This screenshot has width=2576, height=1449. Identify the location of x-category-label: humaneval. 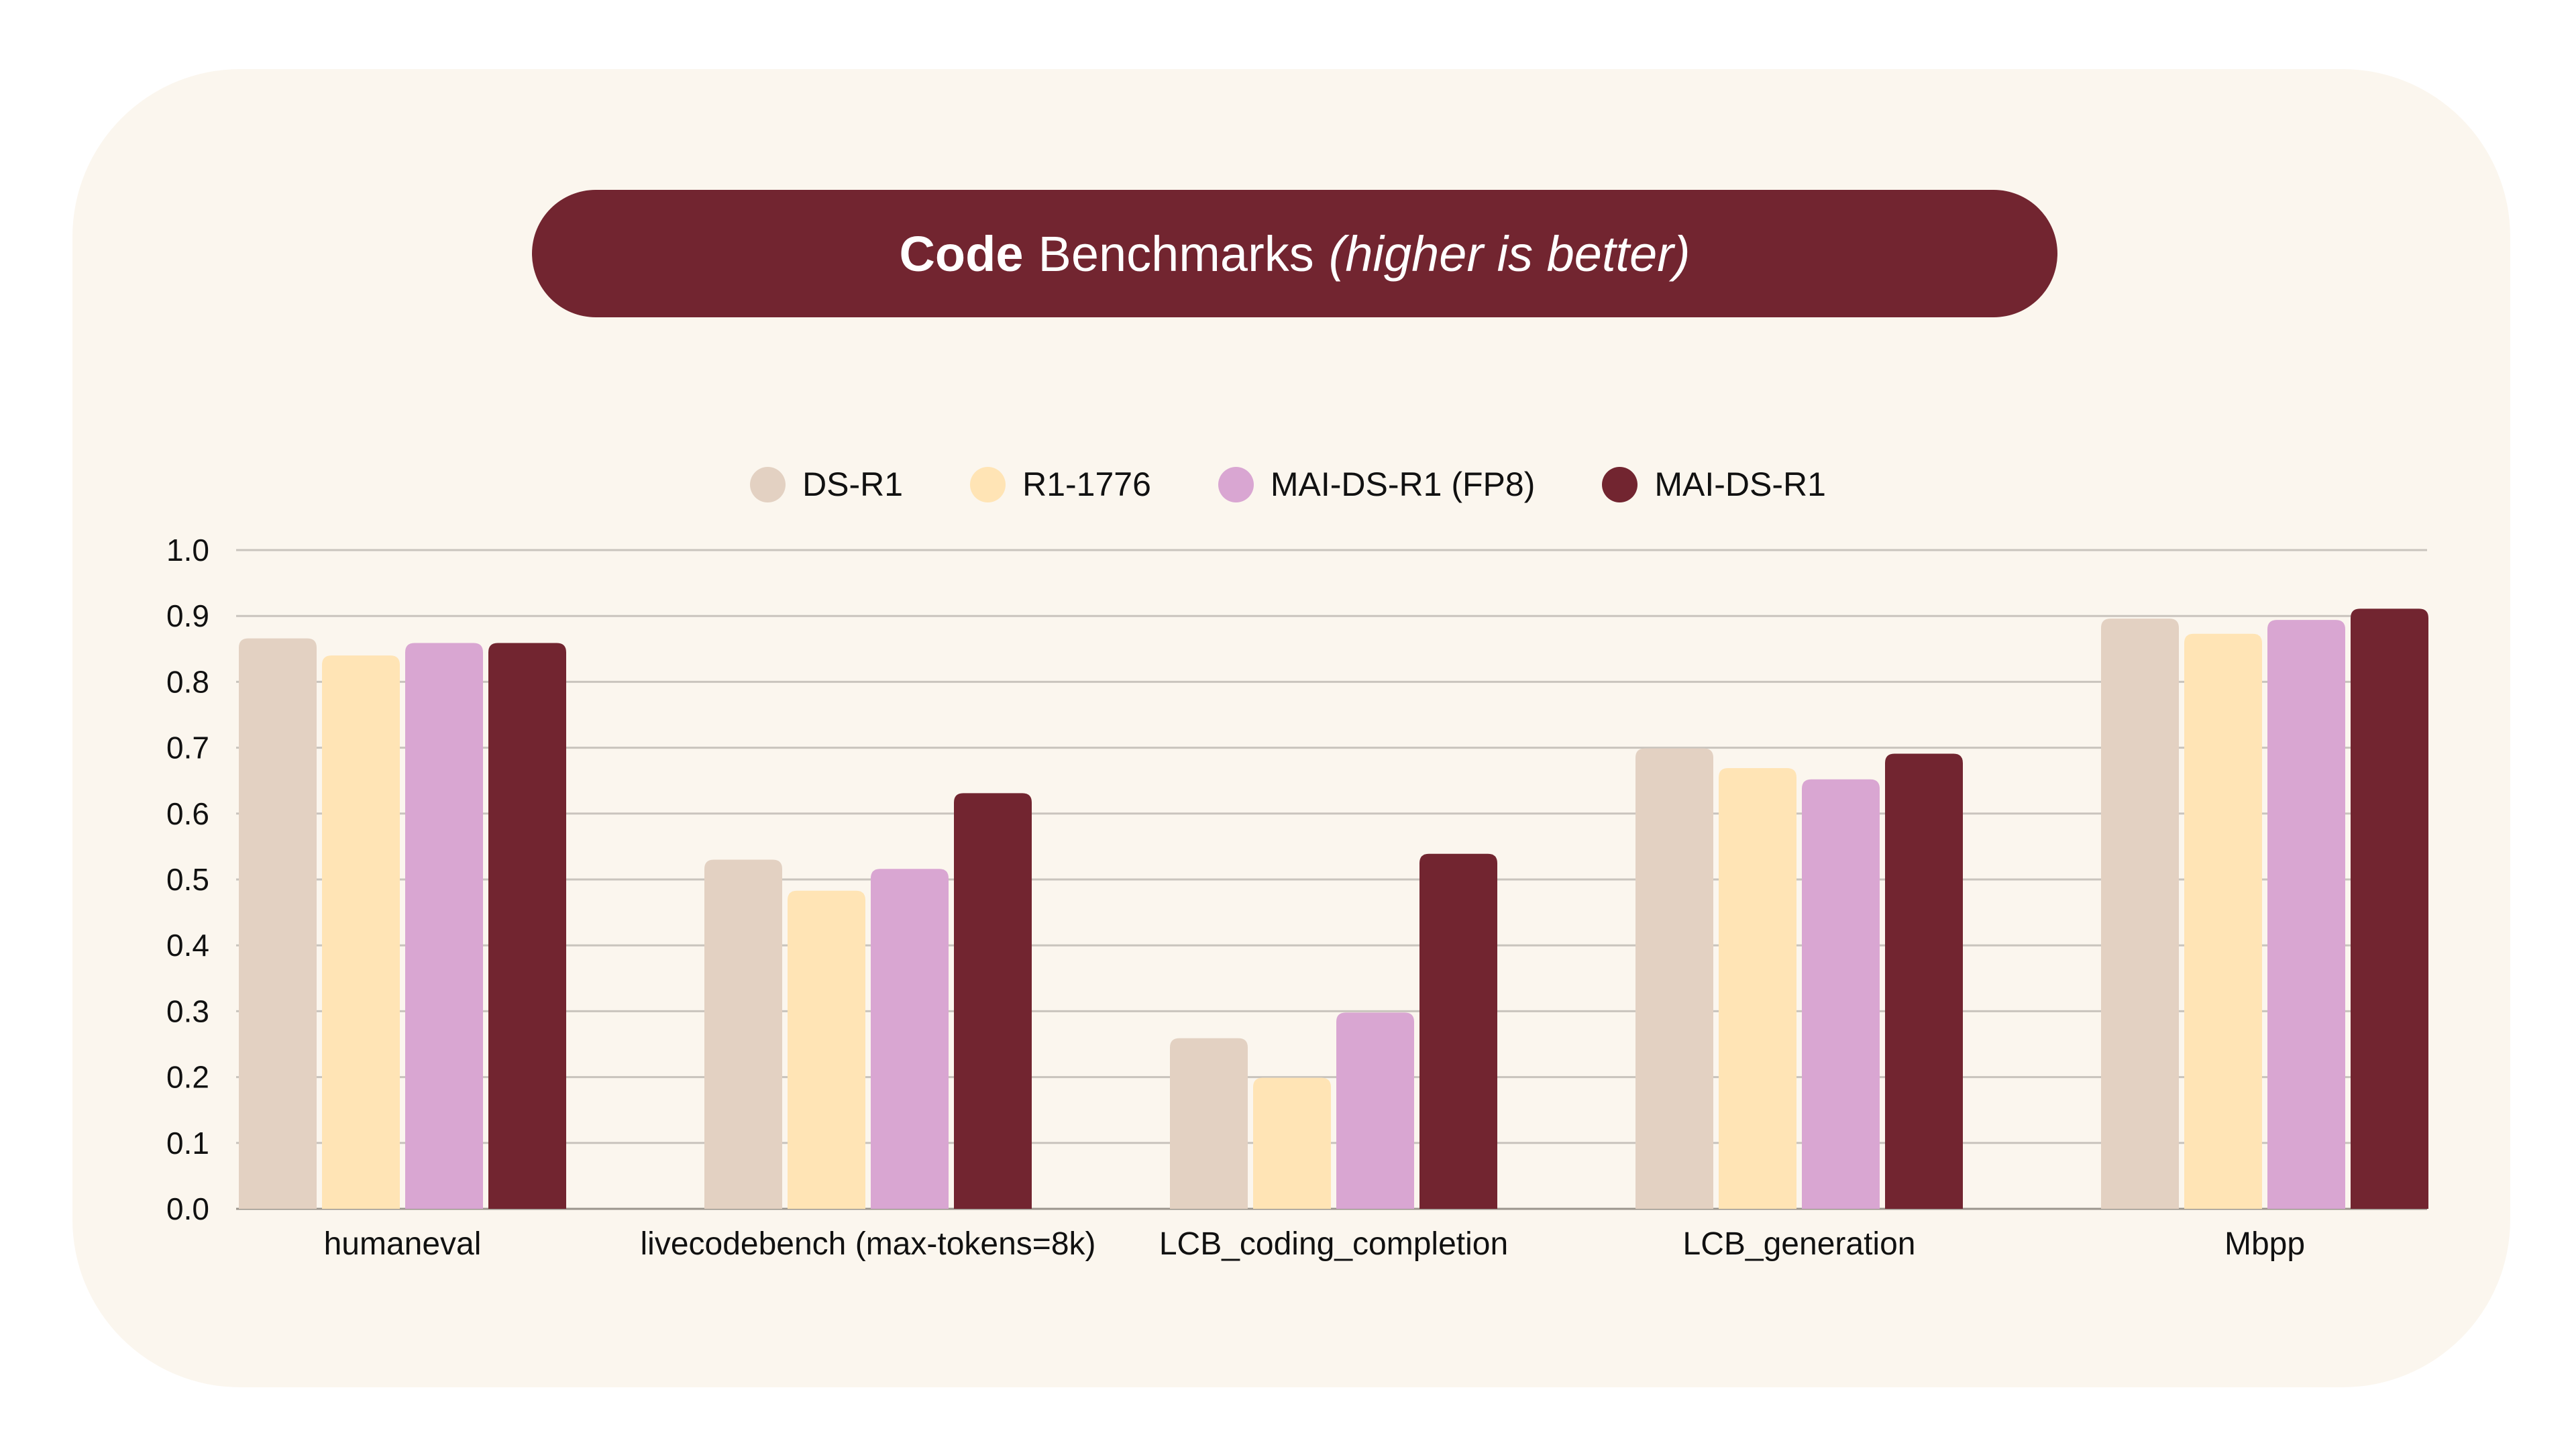
(403, 1244).